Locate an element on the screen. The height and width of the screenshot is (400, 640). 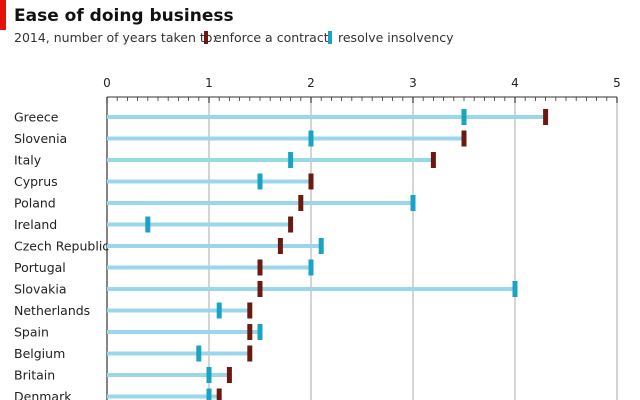
accent-bar is located at coordinates (3, 15).